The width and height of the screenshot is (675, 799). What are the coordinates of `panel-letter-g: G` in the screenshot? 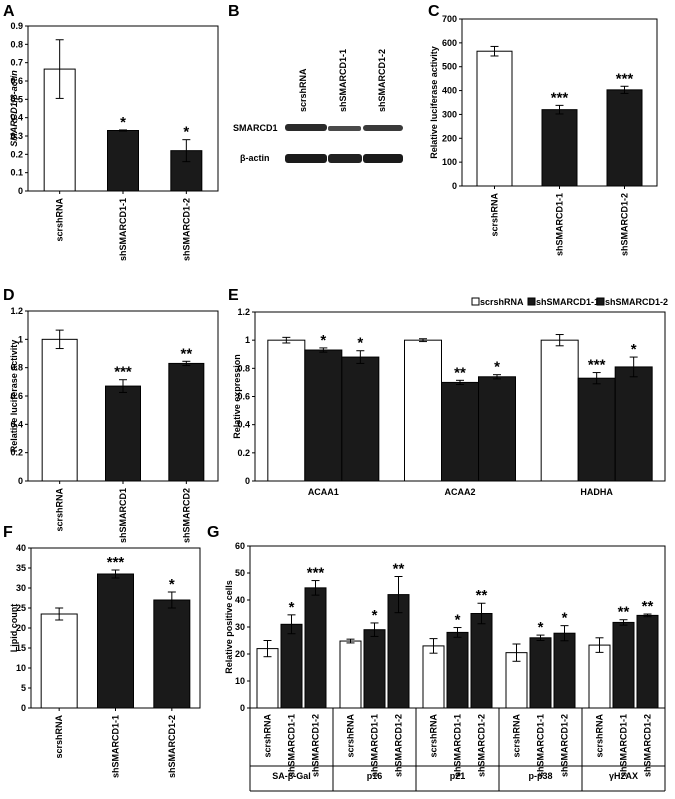 It's located at (213, 532).